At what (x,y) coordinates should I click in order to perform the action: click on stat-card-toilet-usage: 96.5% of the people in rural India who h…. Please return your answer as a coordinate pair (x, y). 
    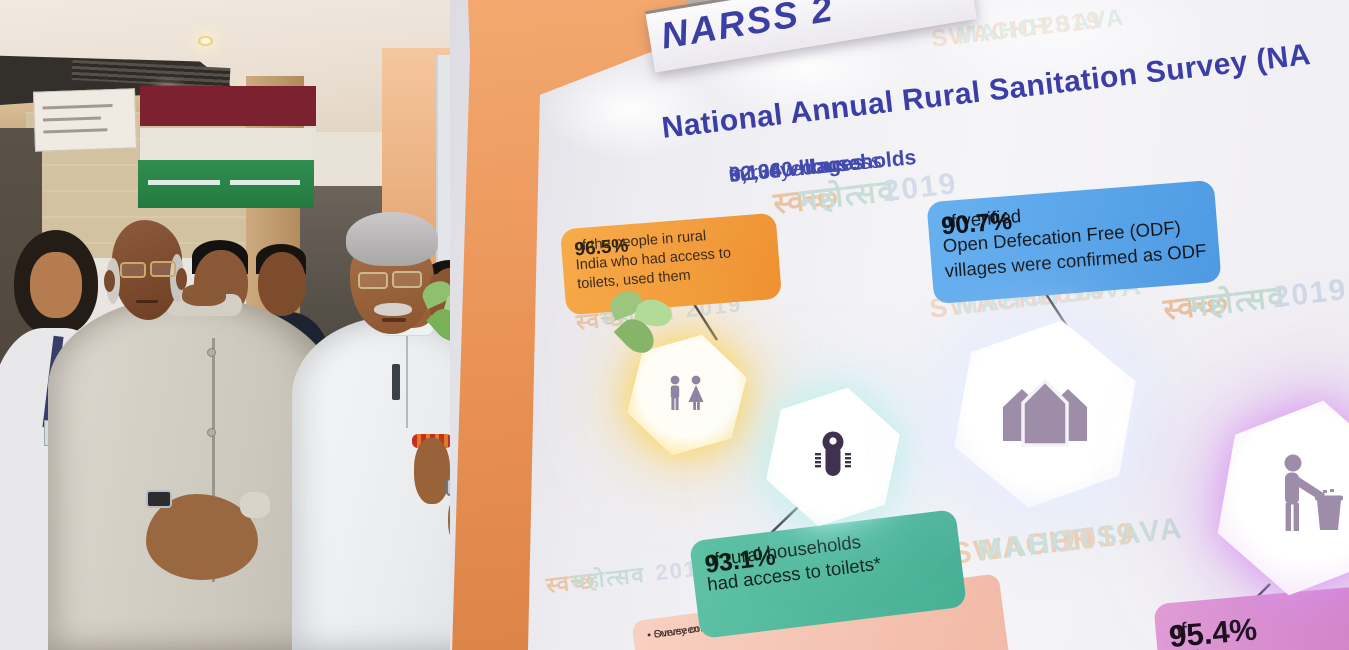
    Looking at the image, I should click on (671, 264).